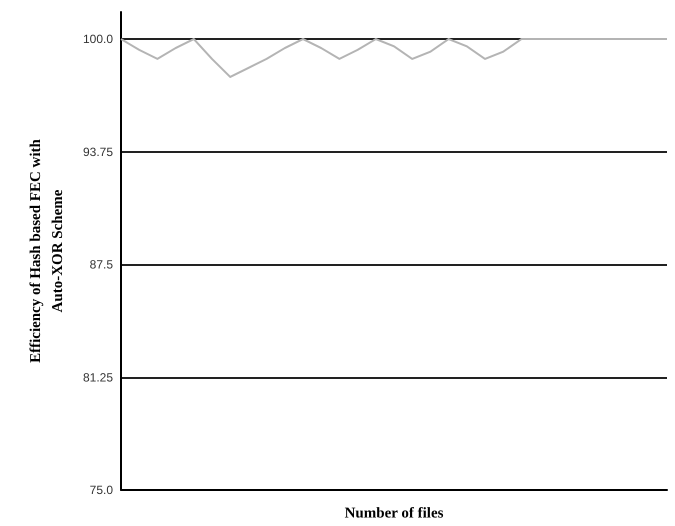  I want to click on y-axis-title: Efficiency of Hash based FEC with Auto-XOR Scheme, so click(47, 250).